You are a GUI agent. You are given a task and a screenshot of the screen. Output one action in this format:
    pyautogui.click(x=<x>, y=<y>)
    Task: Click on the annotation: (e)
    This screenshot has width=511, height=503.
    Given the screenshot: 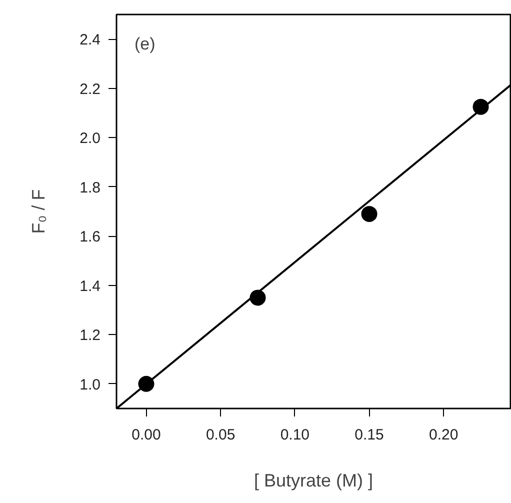 What is the action you would take?
    pyautogui.click(x=145, y=44)
    